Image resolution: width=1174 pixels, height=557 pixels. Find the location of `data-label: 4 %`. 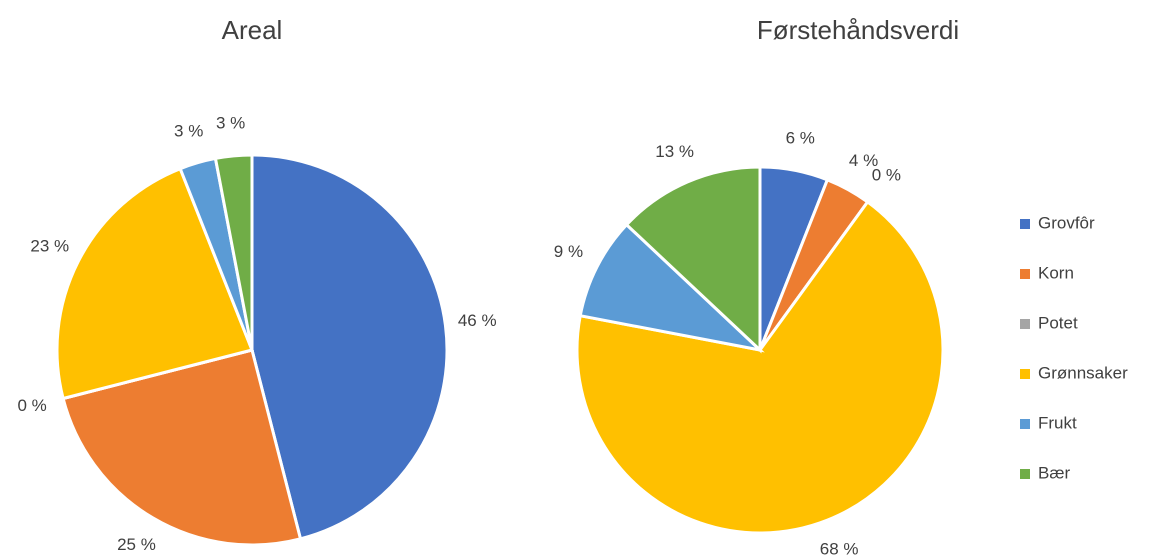

data-label: 4 % is located at coordinates (863, 160).